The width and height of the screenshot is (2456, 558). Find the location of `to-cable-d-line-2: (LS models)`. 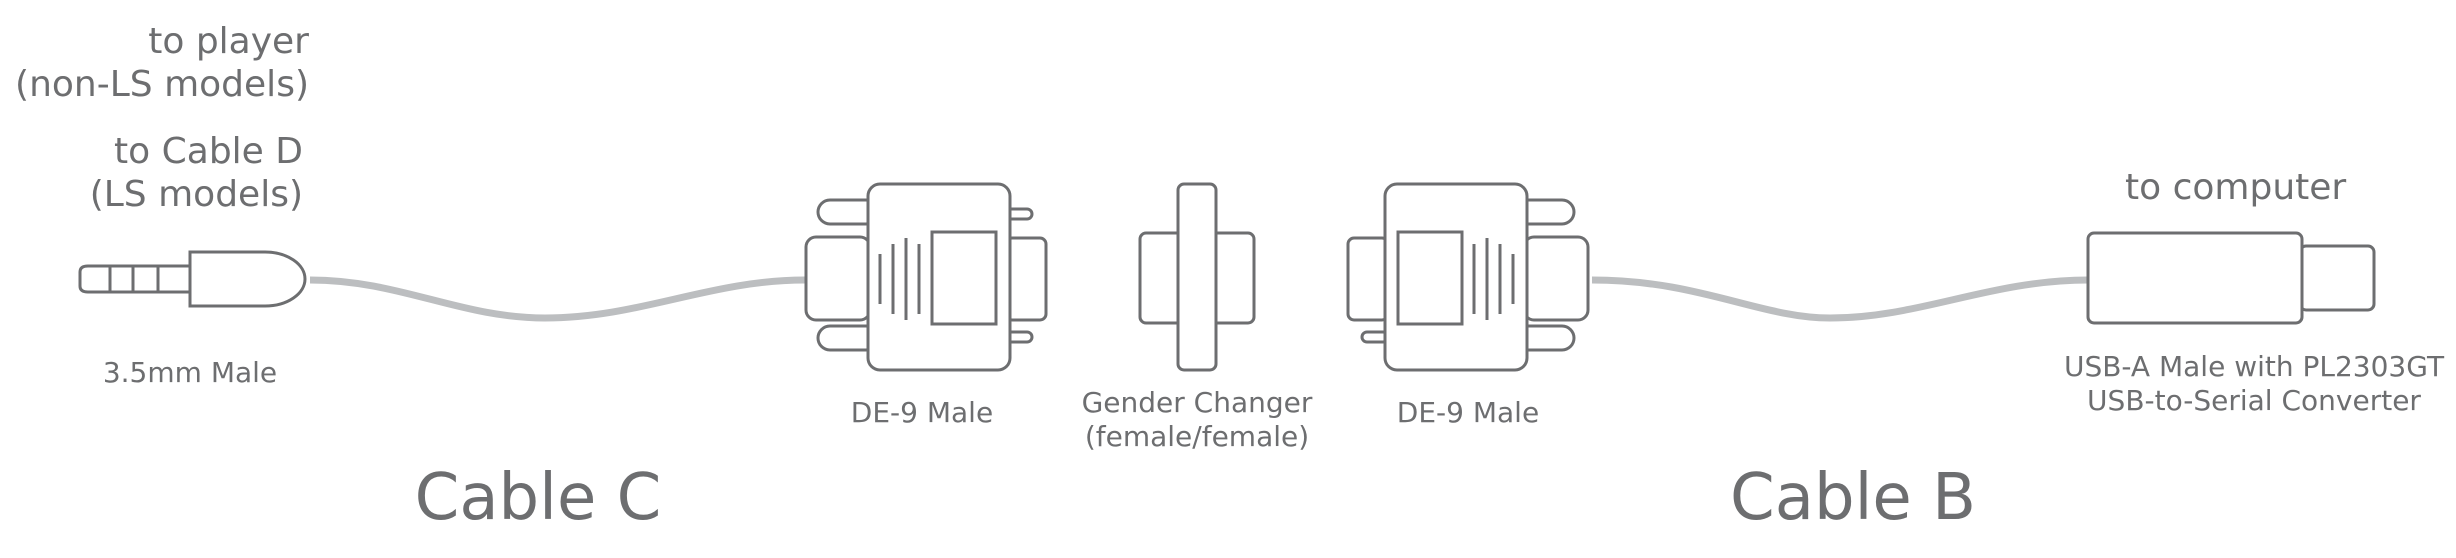

to-cable-d-line-2: (LS models) is located at coordinates (196, 194).